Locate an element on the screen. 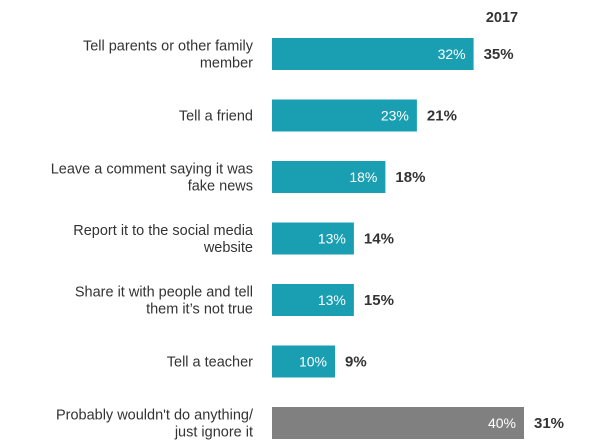 This screenshot has height=442, width=590. bar-value-label: 32% is located at coordinates (452, 54).